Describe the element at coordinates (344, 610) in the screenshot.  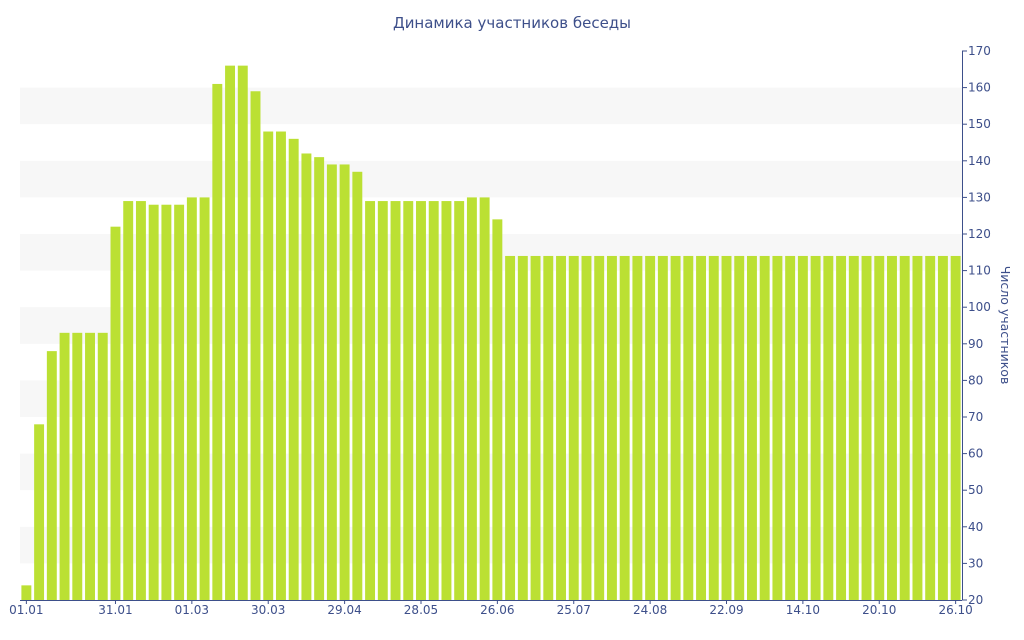
I see `x-tick-label: 29.04` at that location.